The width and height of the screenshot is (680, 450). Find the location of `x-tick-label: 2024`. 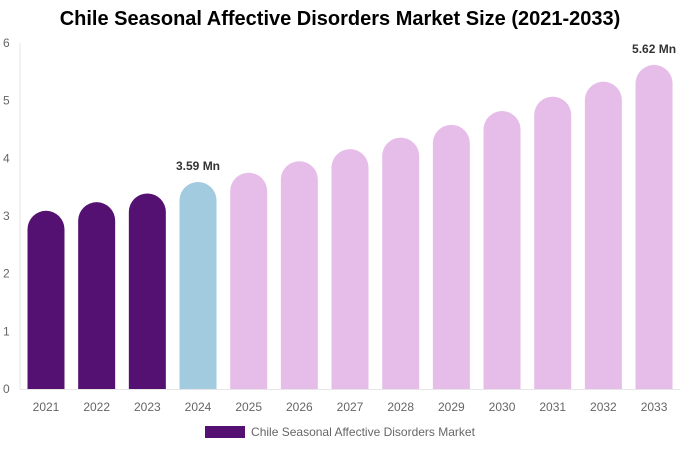

x-tick-label: 2024 is located at coordinates (198, 407).